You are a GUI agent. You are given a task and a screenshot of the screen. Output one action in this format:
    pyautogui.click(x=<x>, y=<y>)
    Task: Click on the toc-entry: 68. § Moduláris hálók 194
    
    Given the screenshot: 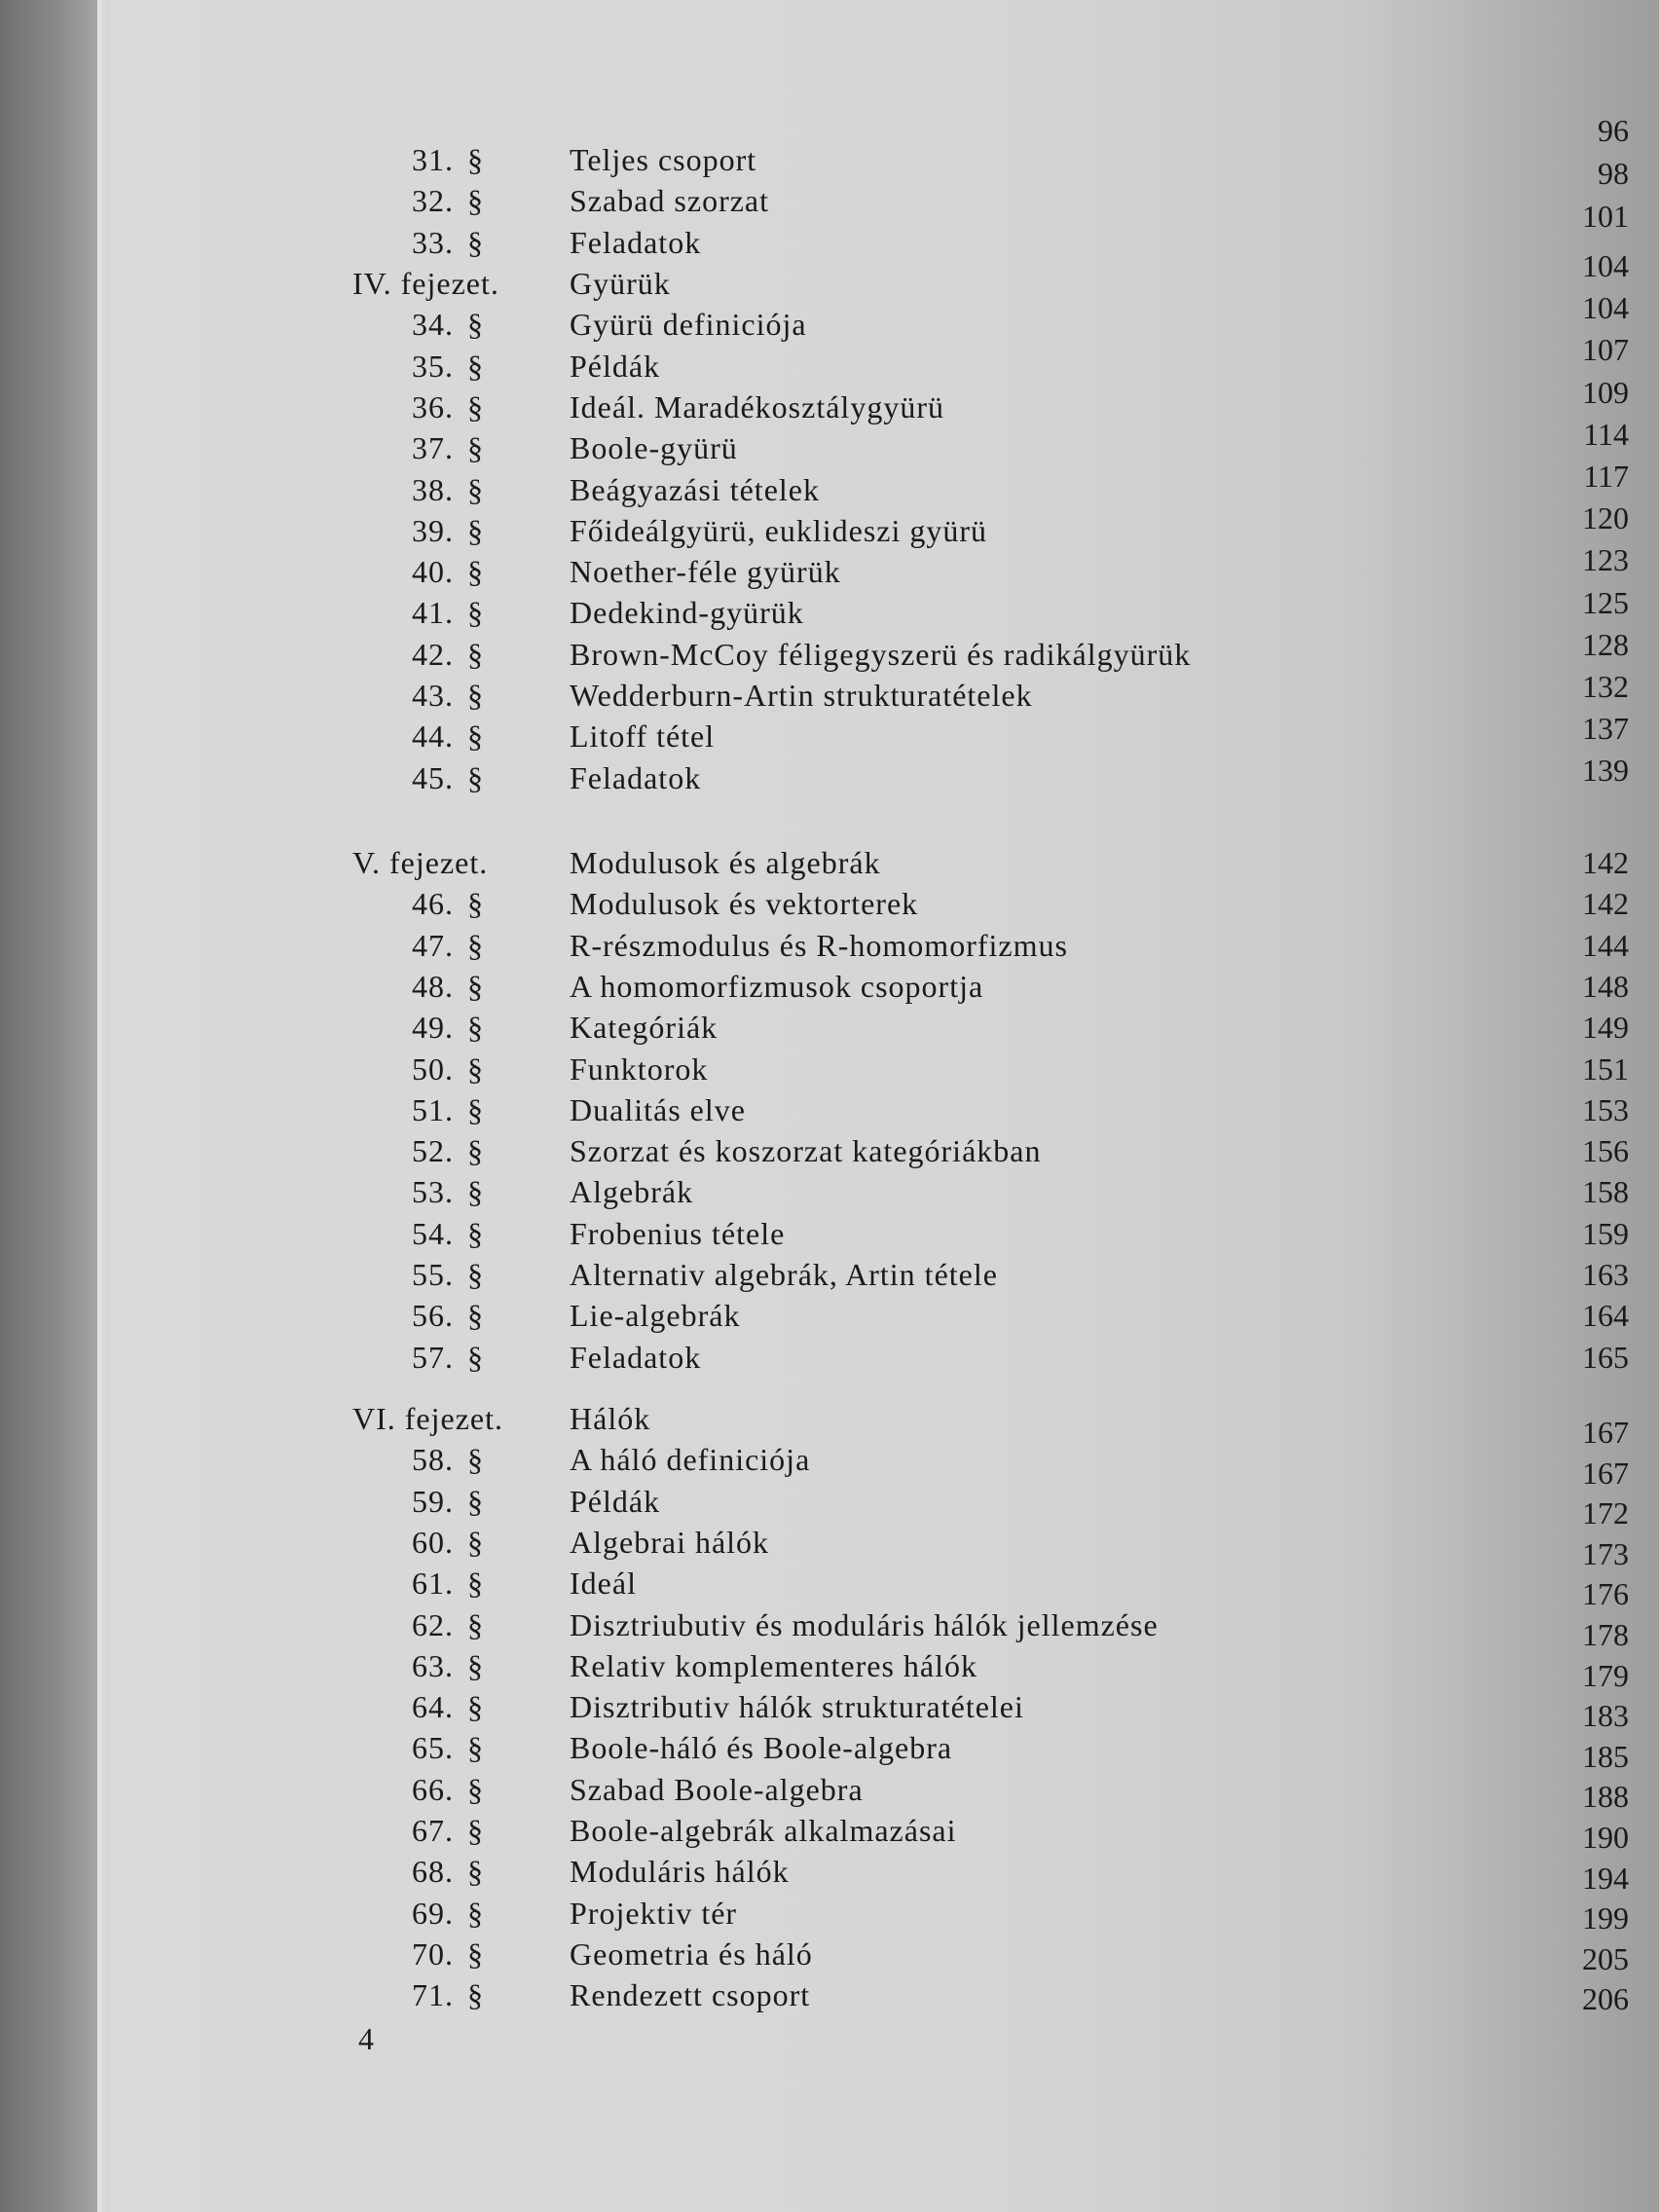 What is the action you would take?
    pyautogui.click(x=829, y=1872)
    